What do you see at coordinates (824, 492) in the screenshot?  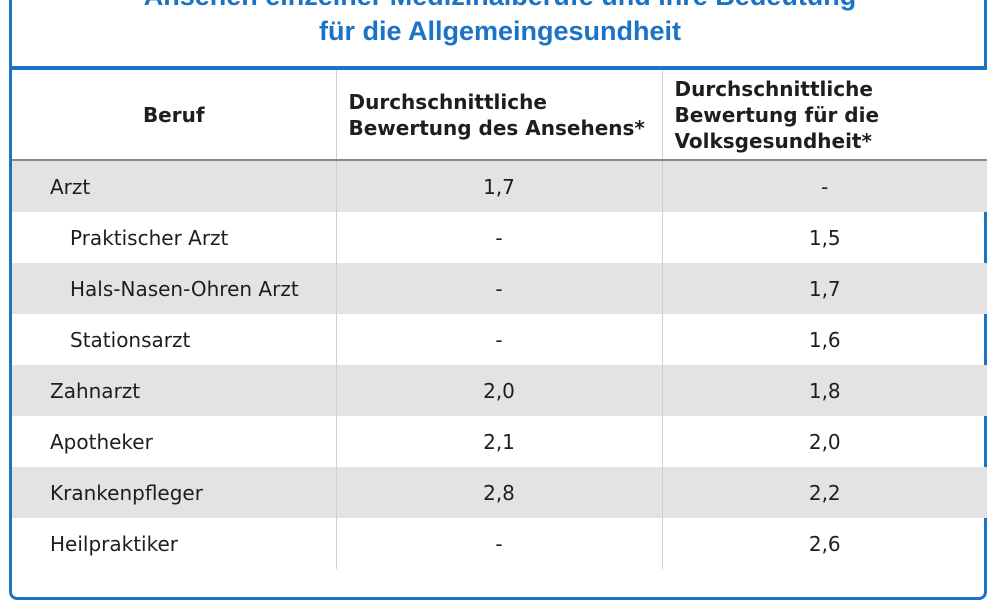 I see `cell-volksgesundheit: 2,2` at bounding box center [824, 492].